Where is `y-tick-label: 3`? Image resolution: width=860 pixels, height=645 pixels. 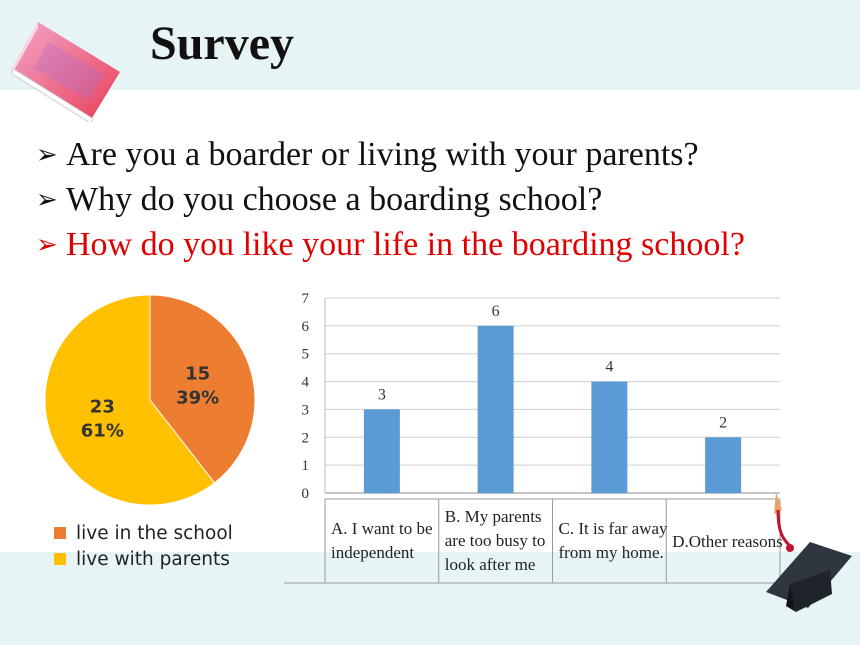
y-tick-label: 3 is located at coordinates (306, 410).